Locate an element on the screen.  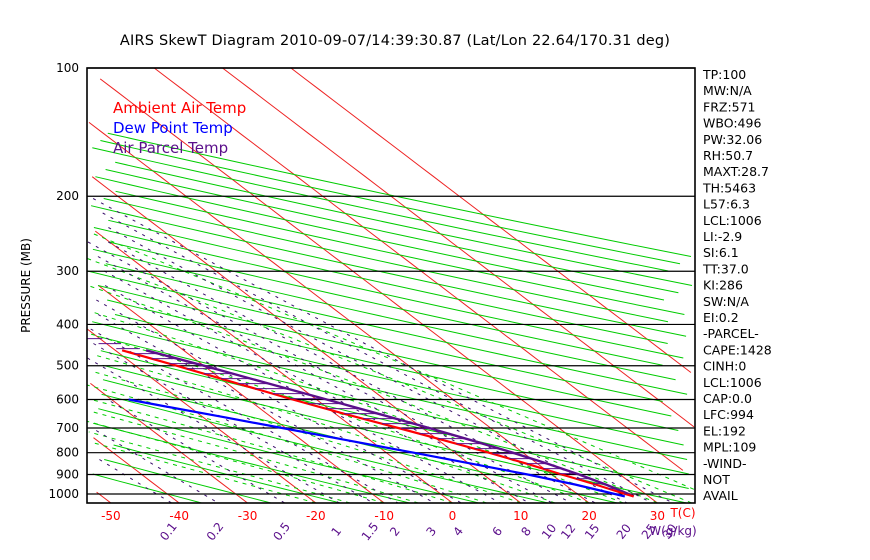
mixing-ratio-tick-label: 12 is located at coordinates (568, 531).